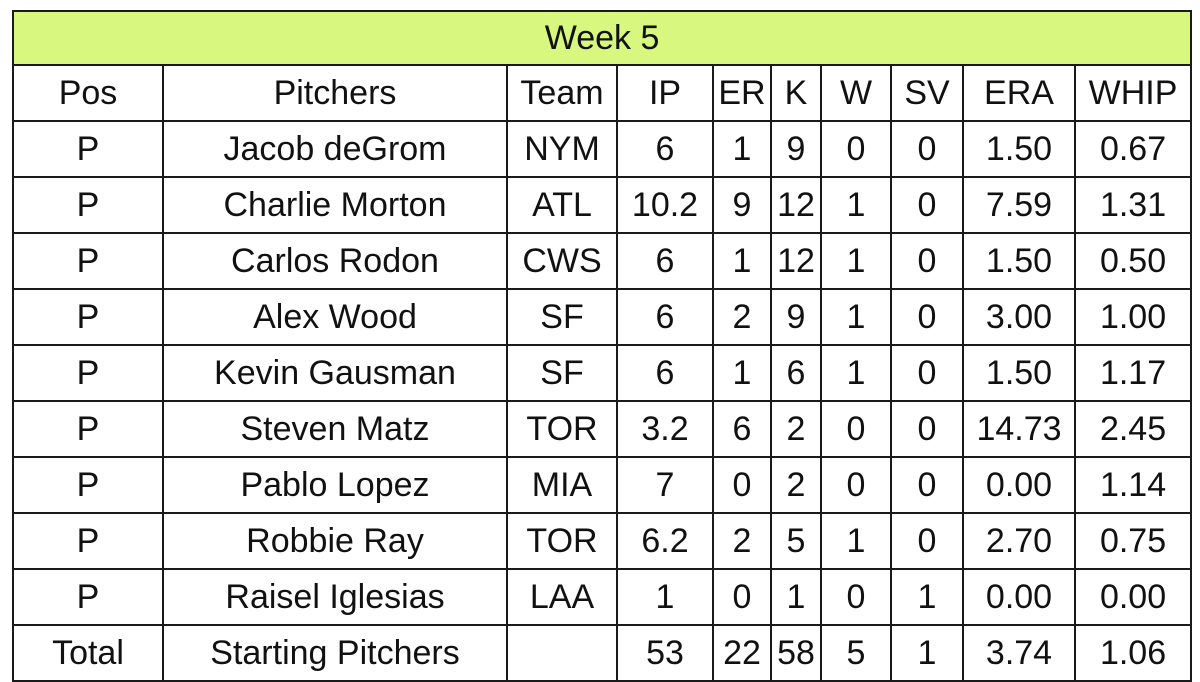 Image resolution: width=1200 pixels, height=682 pixels. Describe the element at coordinates (665, 485) in the screenshot. I see `cell-ip: 7` at that location.